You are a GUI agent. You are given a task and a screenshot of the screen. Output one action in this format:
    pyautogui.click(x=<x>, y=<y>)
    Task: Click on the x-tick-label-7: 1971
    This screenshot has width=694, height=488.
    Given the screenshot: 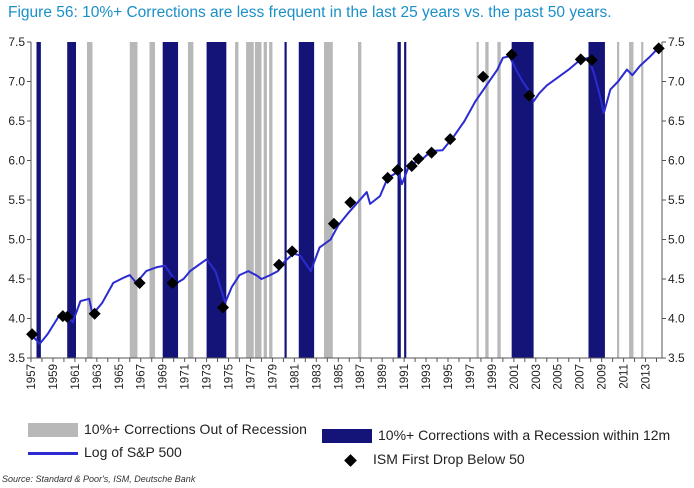 What is the action you would take?
    pyautogui.click(x=186, y=377)
    